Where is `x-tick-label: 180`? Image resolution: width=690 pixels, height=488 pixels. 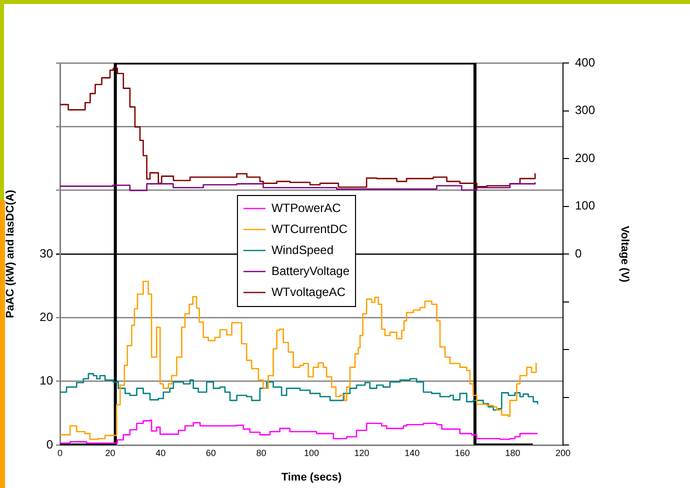
x-tick-label: 180 is located at coordinates (512, 453).